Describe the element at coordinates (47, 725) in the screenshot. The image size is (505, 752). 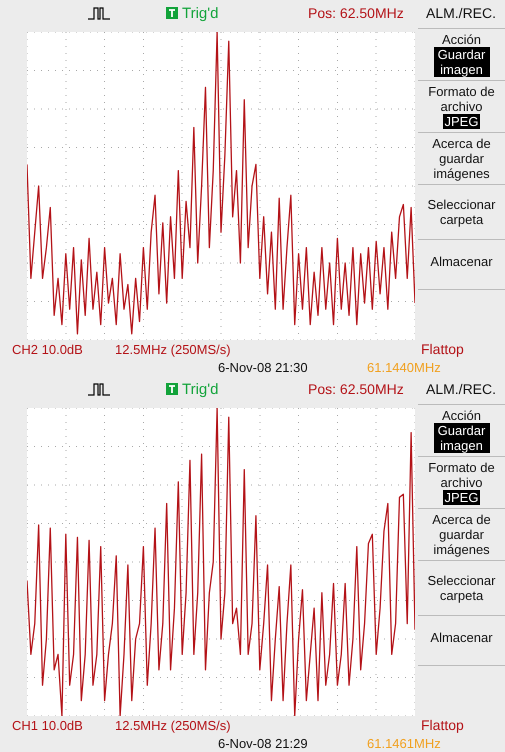
I see `text: CH1 10.0dB` at that location.